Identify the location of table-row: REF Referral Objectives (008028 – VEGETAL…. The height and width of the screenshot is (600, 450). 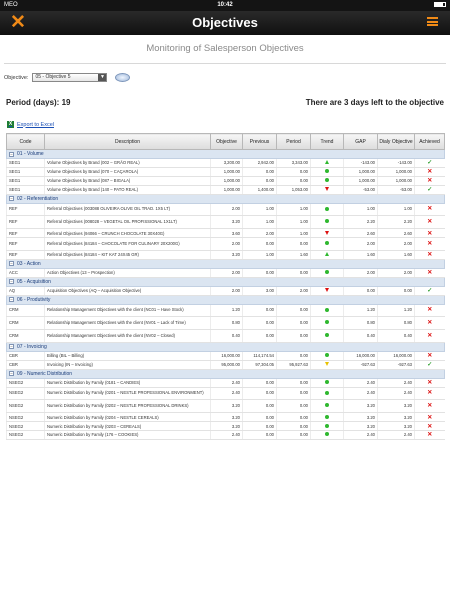
(225, 222).